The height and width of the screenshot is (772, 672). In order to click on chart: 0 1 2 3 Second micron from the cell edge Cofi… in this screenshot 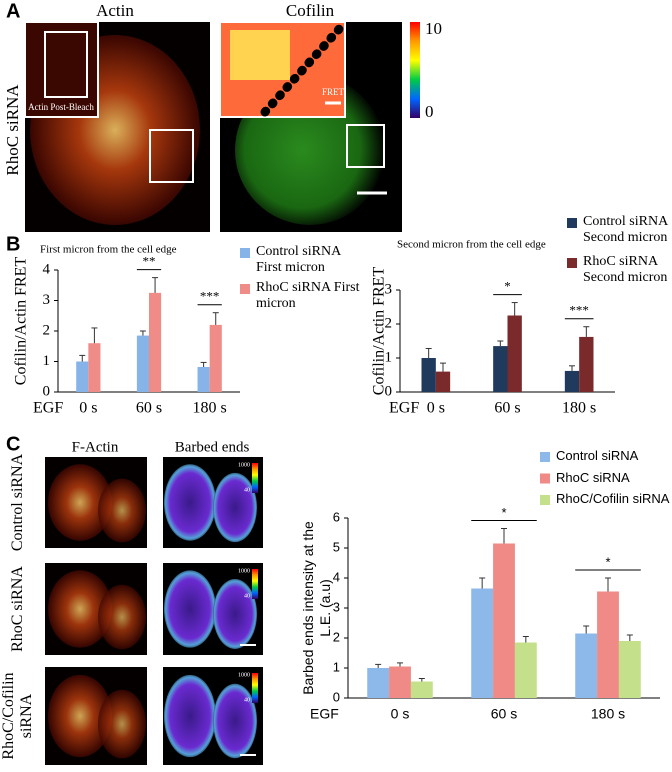, I will do `click(493, 317)`.